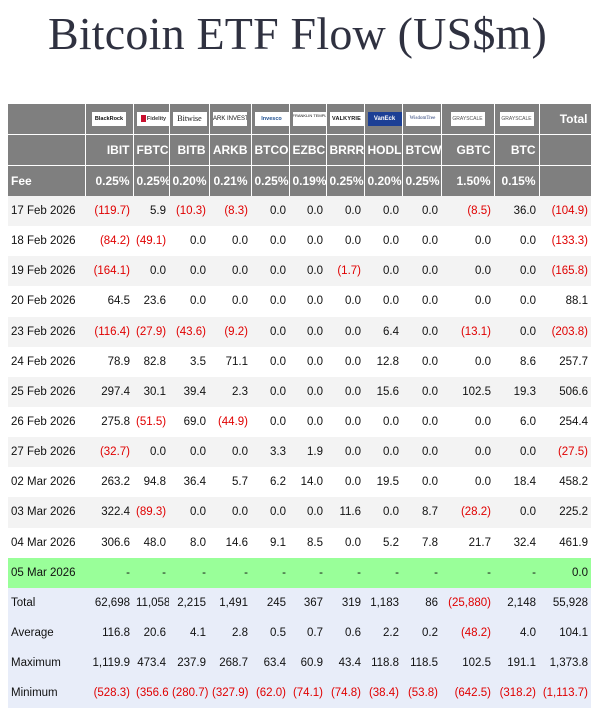 Image resolution: width=595 pixels, height=725 pixels. Describe the element at coordinates (383, 663) in the screenshot. I see `summary-cell: 118.8` at that location.